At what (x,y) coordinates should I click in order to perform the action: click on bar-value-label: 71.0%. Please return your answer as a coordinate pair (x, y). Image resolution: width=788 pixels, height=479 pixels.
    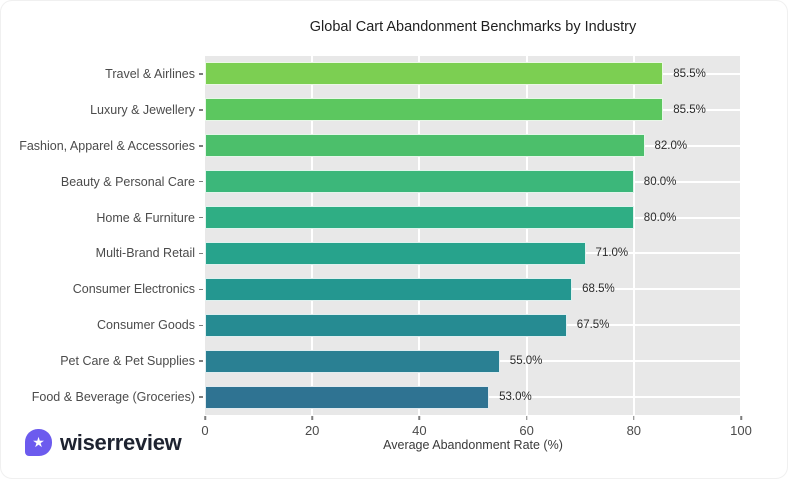
    Looking at the image, I should click on (612, 253).